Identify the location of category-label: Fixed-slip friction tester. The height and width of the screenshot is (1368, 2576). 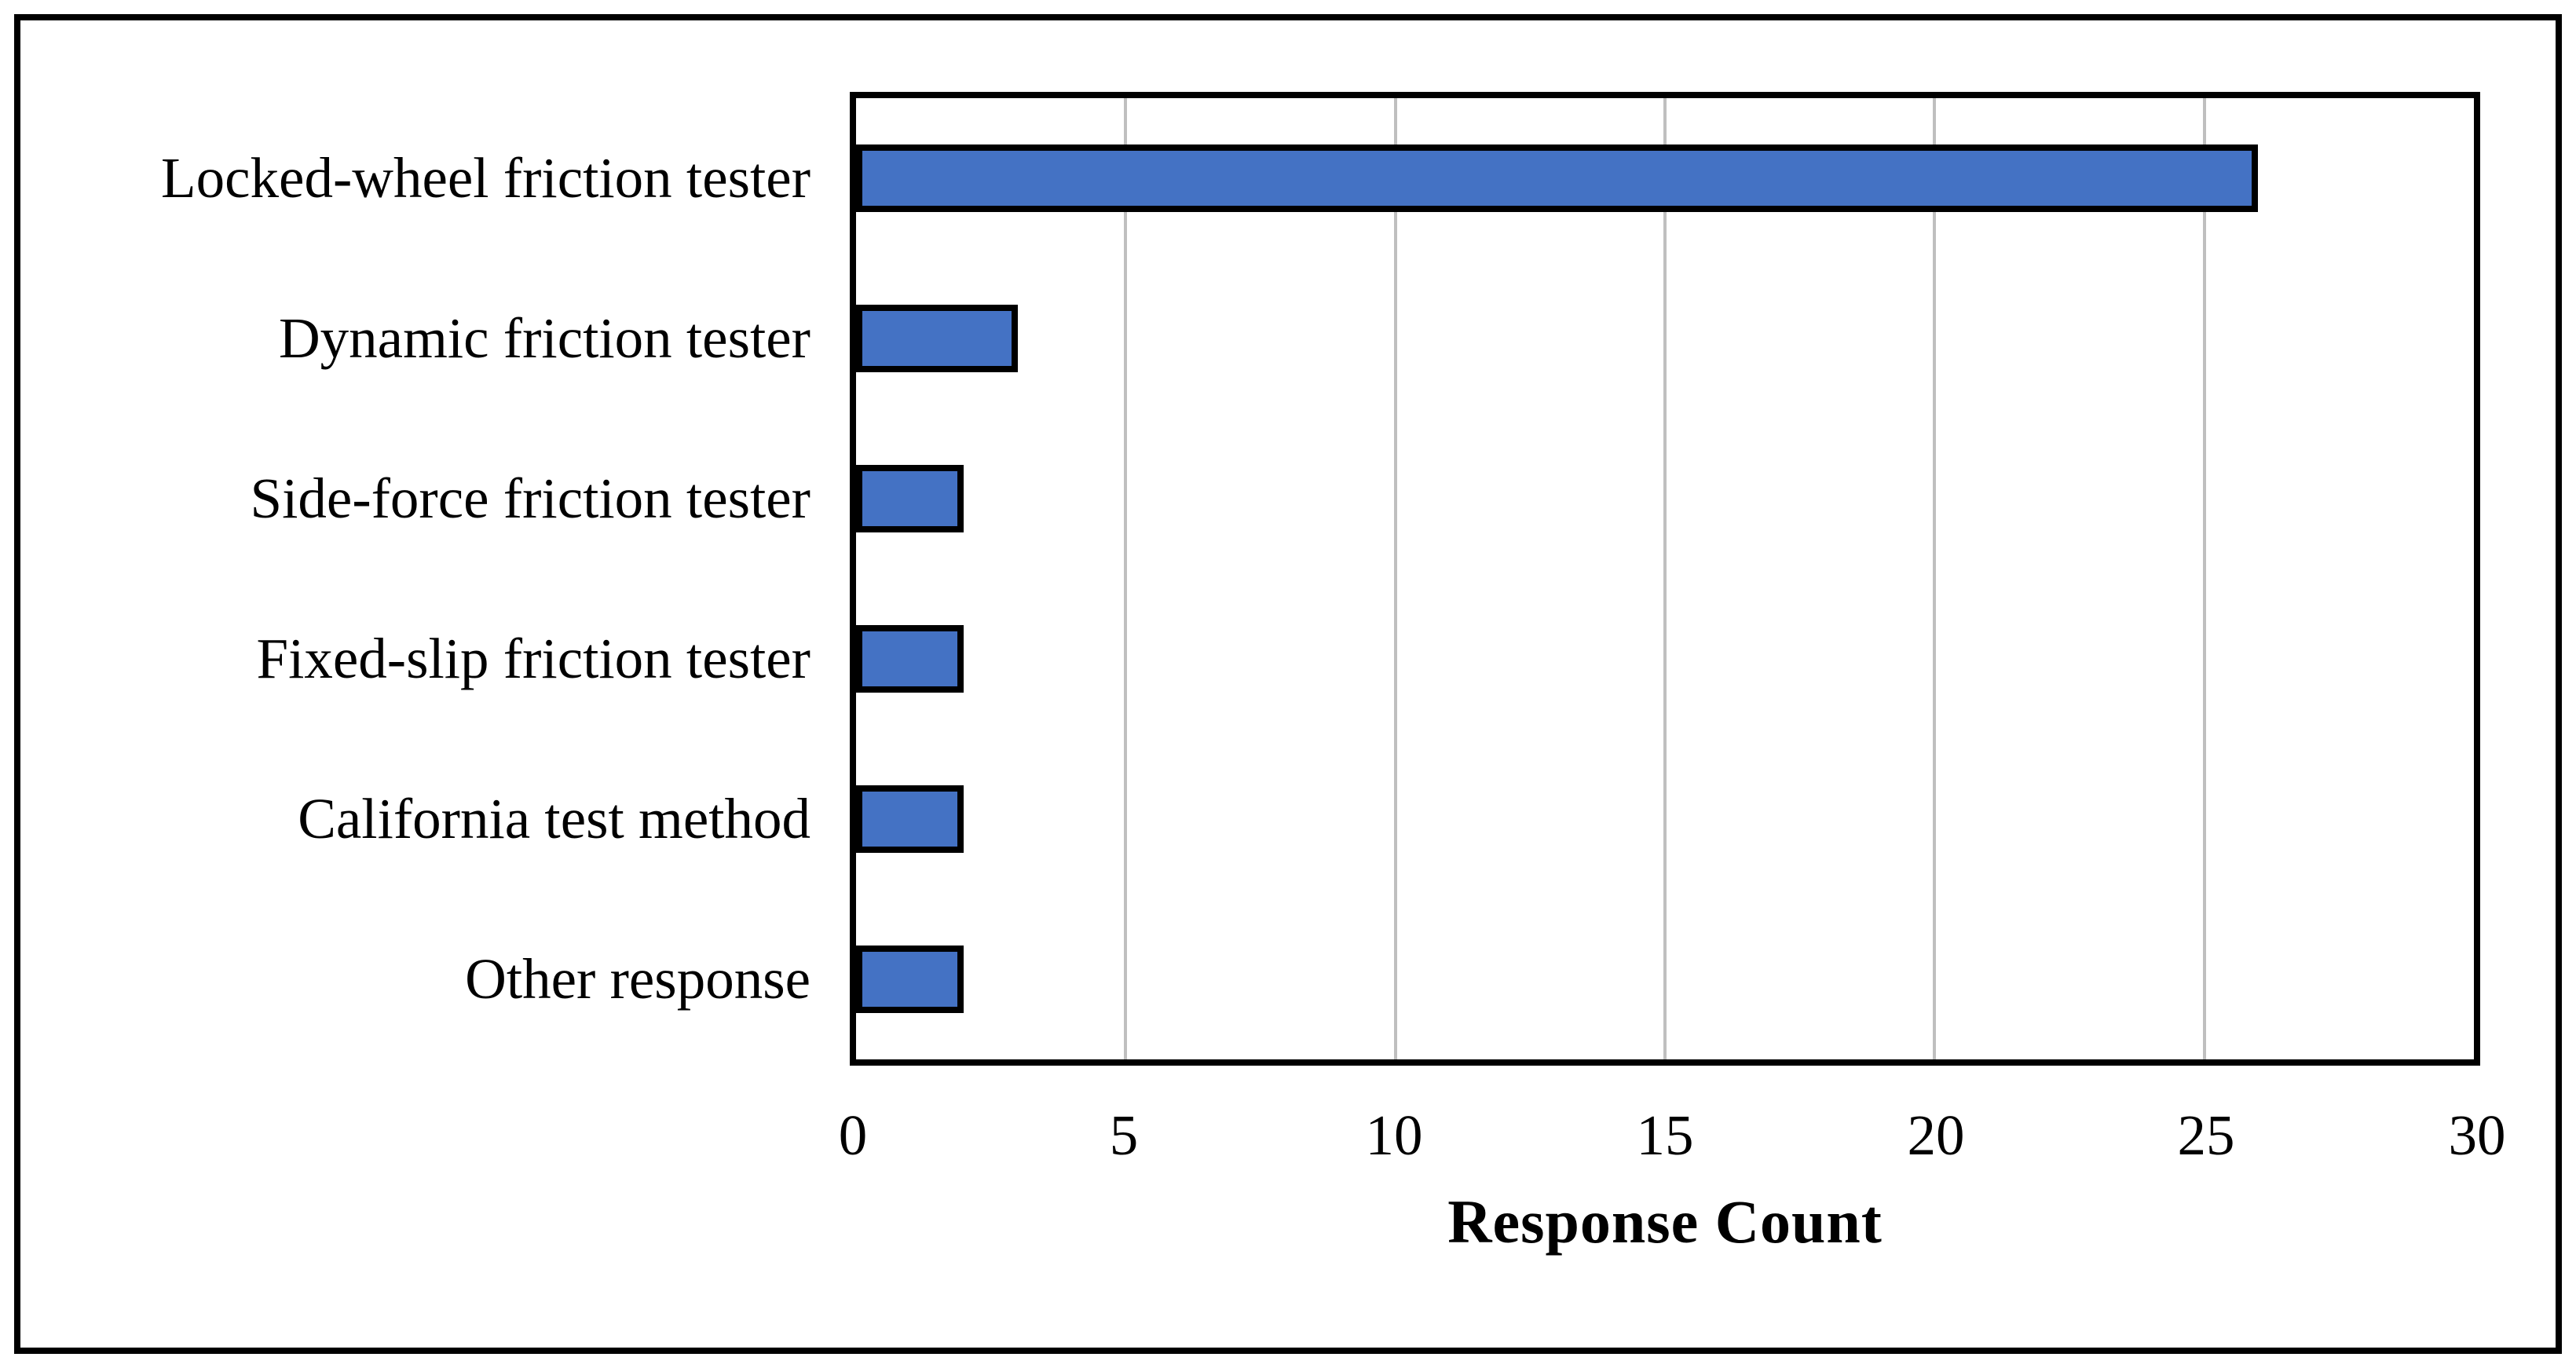
(533, 658).